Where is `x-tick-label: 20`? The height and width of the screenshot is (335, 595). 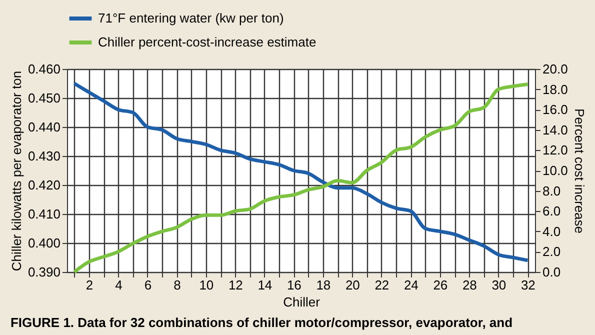 x-tick-label: 20 is located at coordinates (352, 285).